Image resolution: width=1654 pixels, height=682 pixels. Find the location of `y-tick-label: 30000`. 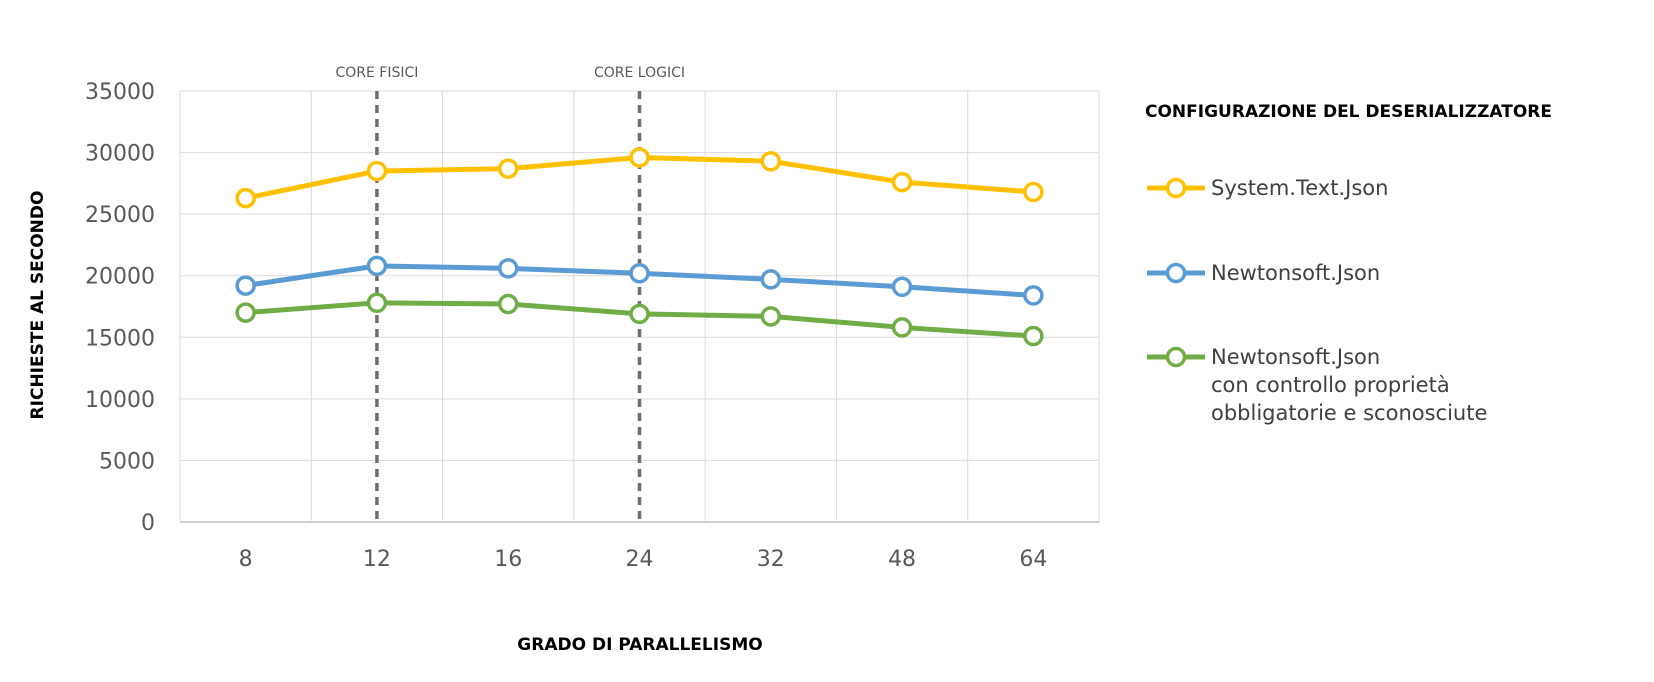

y-tick-label: 30000 is located at coordinates (120, 154).